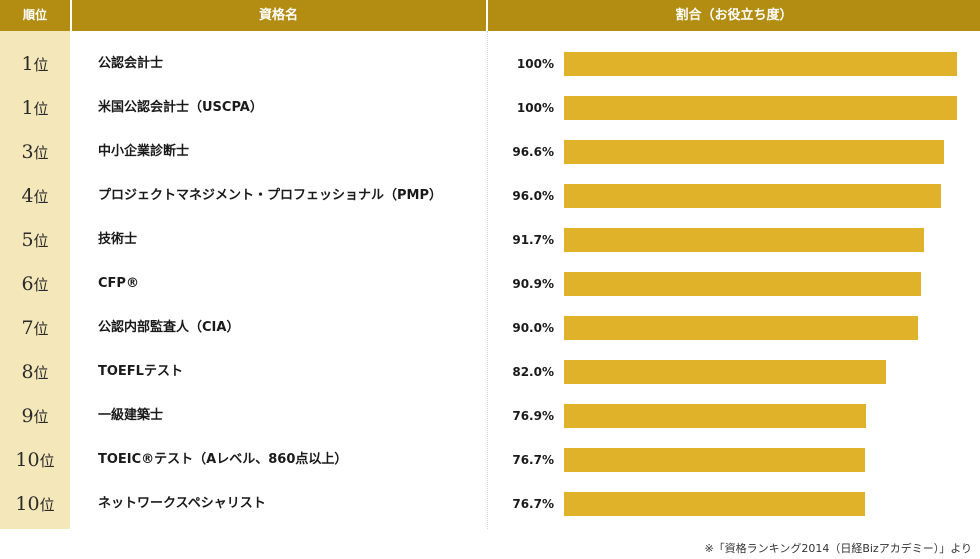 This screenshot has width=980, height=559. Describe the element at coordinates (131, 415) in the screenshot. I see `qualification-name: 一級建築士` at that location.